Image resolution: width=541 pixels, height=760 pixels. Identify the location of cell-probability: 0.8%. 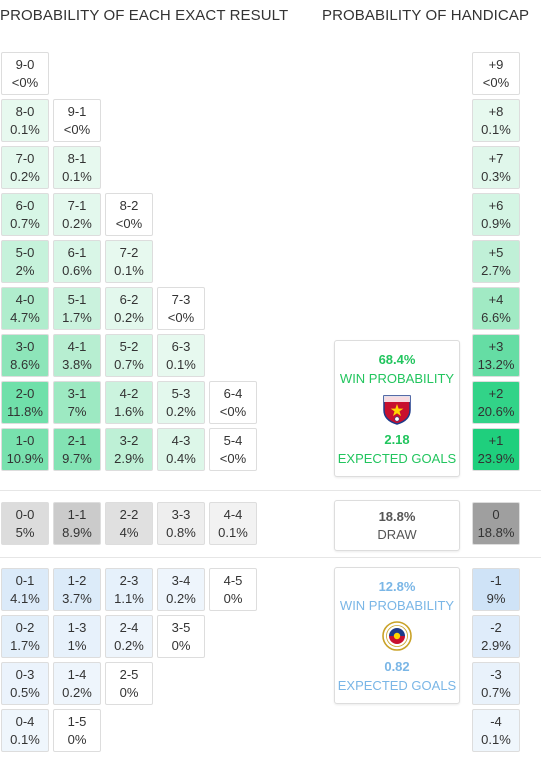
(181, 532).